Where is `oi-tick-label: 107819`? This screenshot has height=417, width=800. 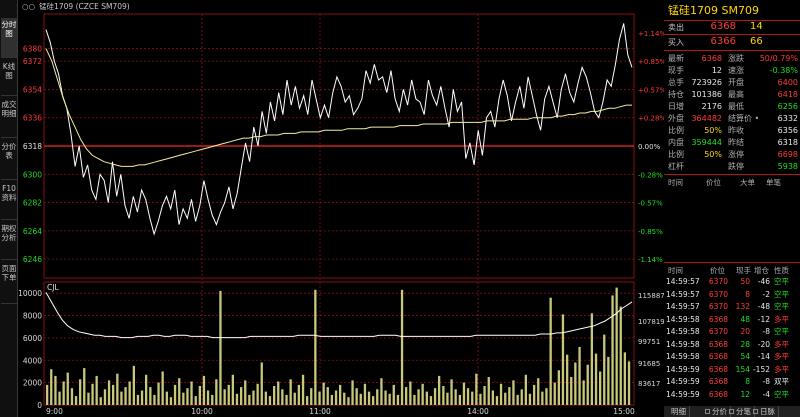 oi-tick-label: 107819 is located at coordinates (651, 322).